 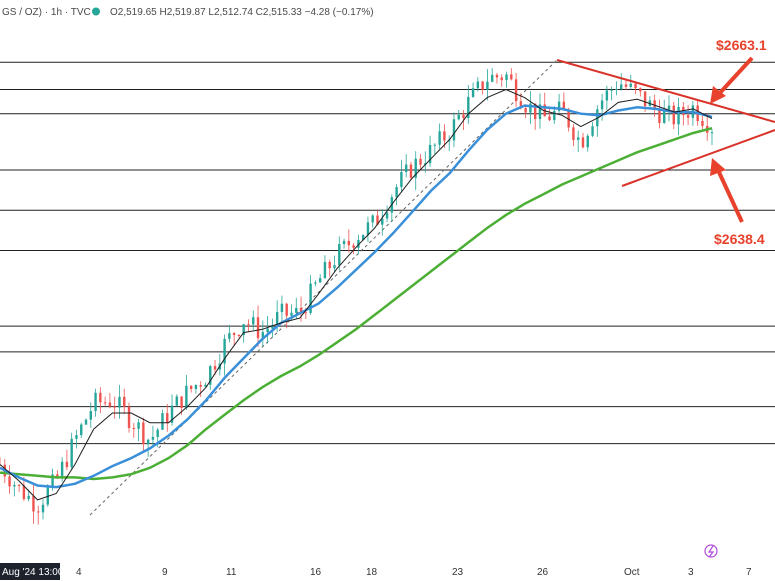 What do you see at coordinates (698, 158) in the screenshot?
I see `triangle-lower-line` at bounding box center [698, 158].